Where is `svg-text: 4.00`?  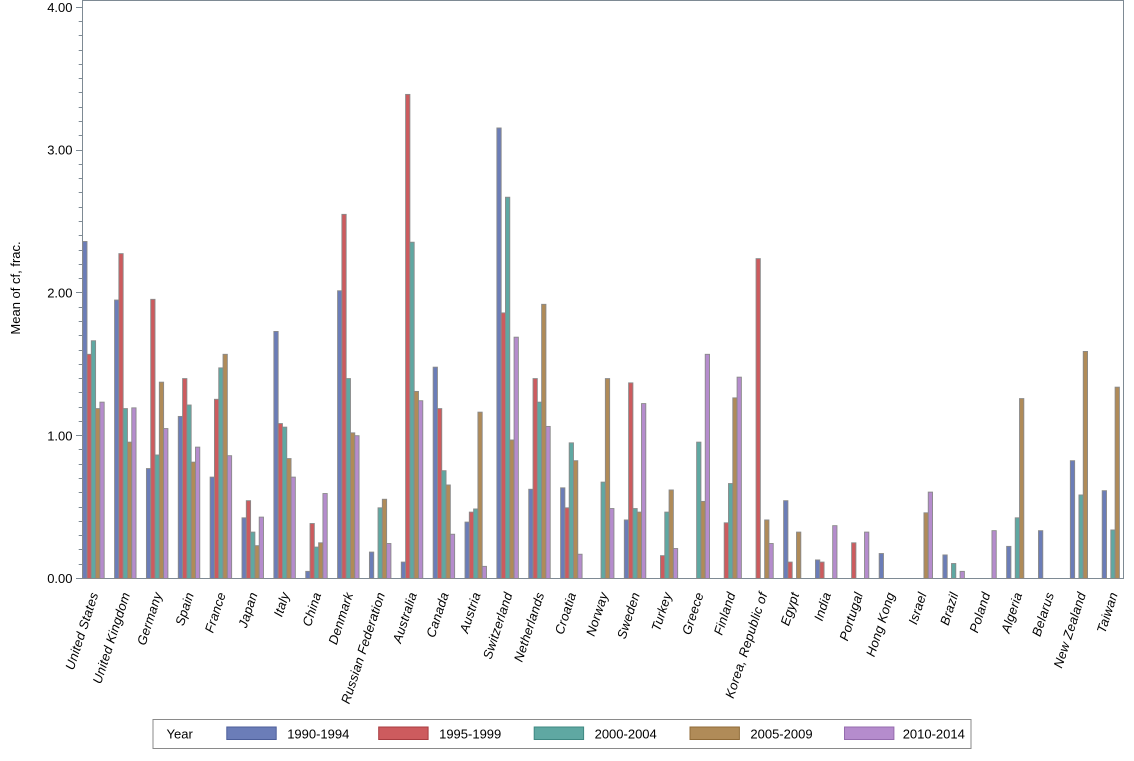
svg-text: 4.00 is located at coordinates (59, 7).